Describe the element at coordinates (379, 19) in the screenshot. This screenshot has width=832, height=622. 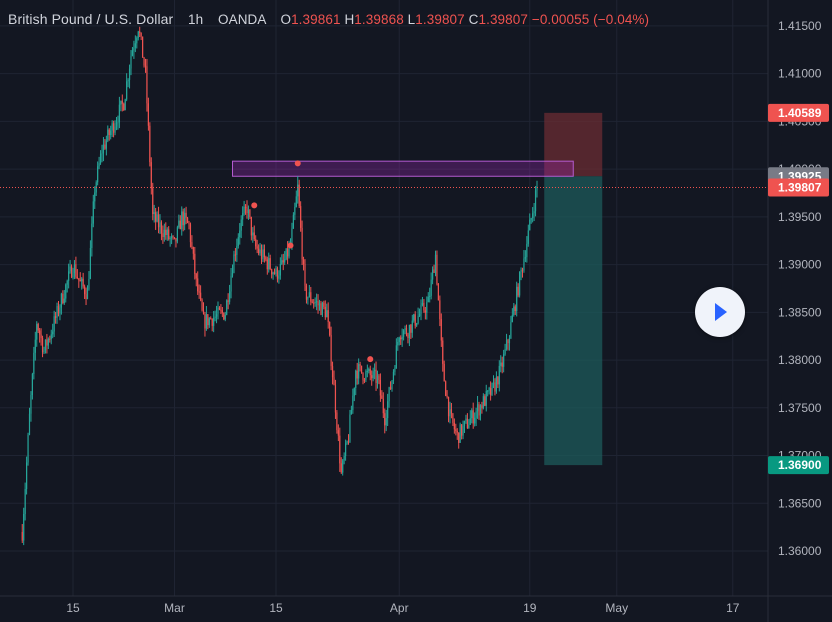
I see `high-value: 1.39868` at that location.